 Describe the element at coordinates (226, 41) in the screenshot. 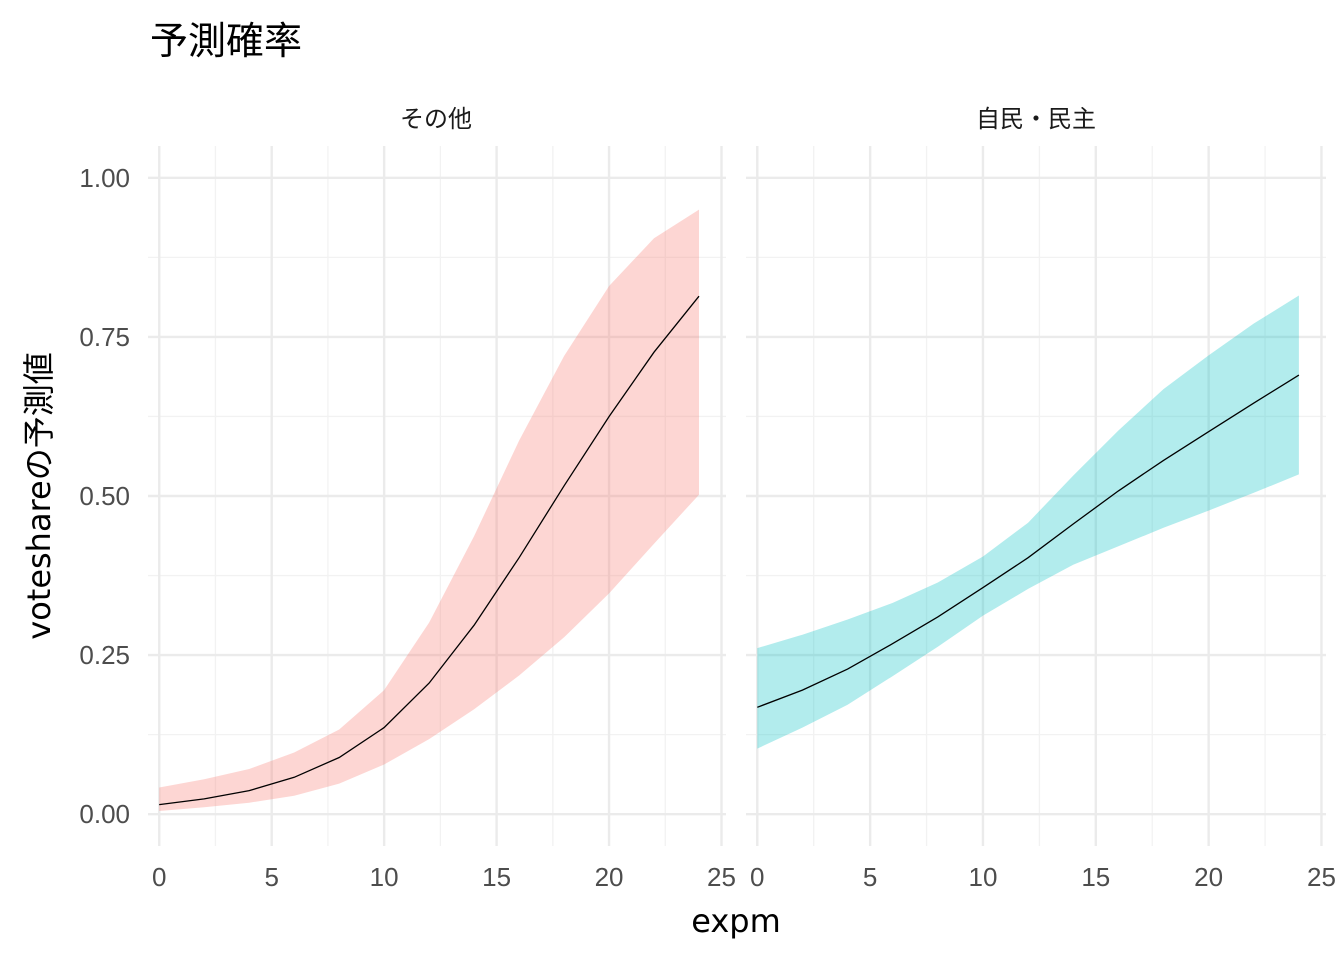

I see `chart-title: 予測確率` at that location.